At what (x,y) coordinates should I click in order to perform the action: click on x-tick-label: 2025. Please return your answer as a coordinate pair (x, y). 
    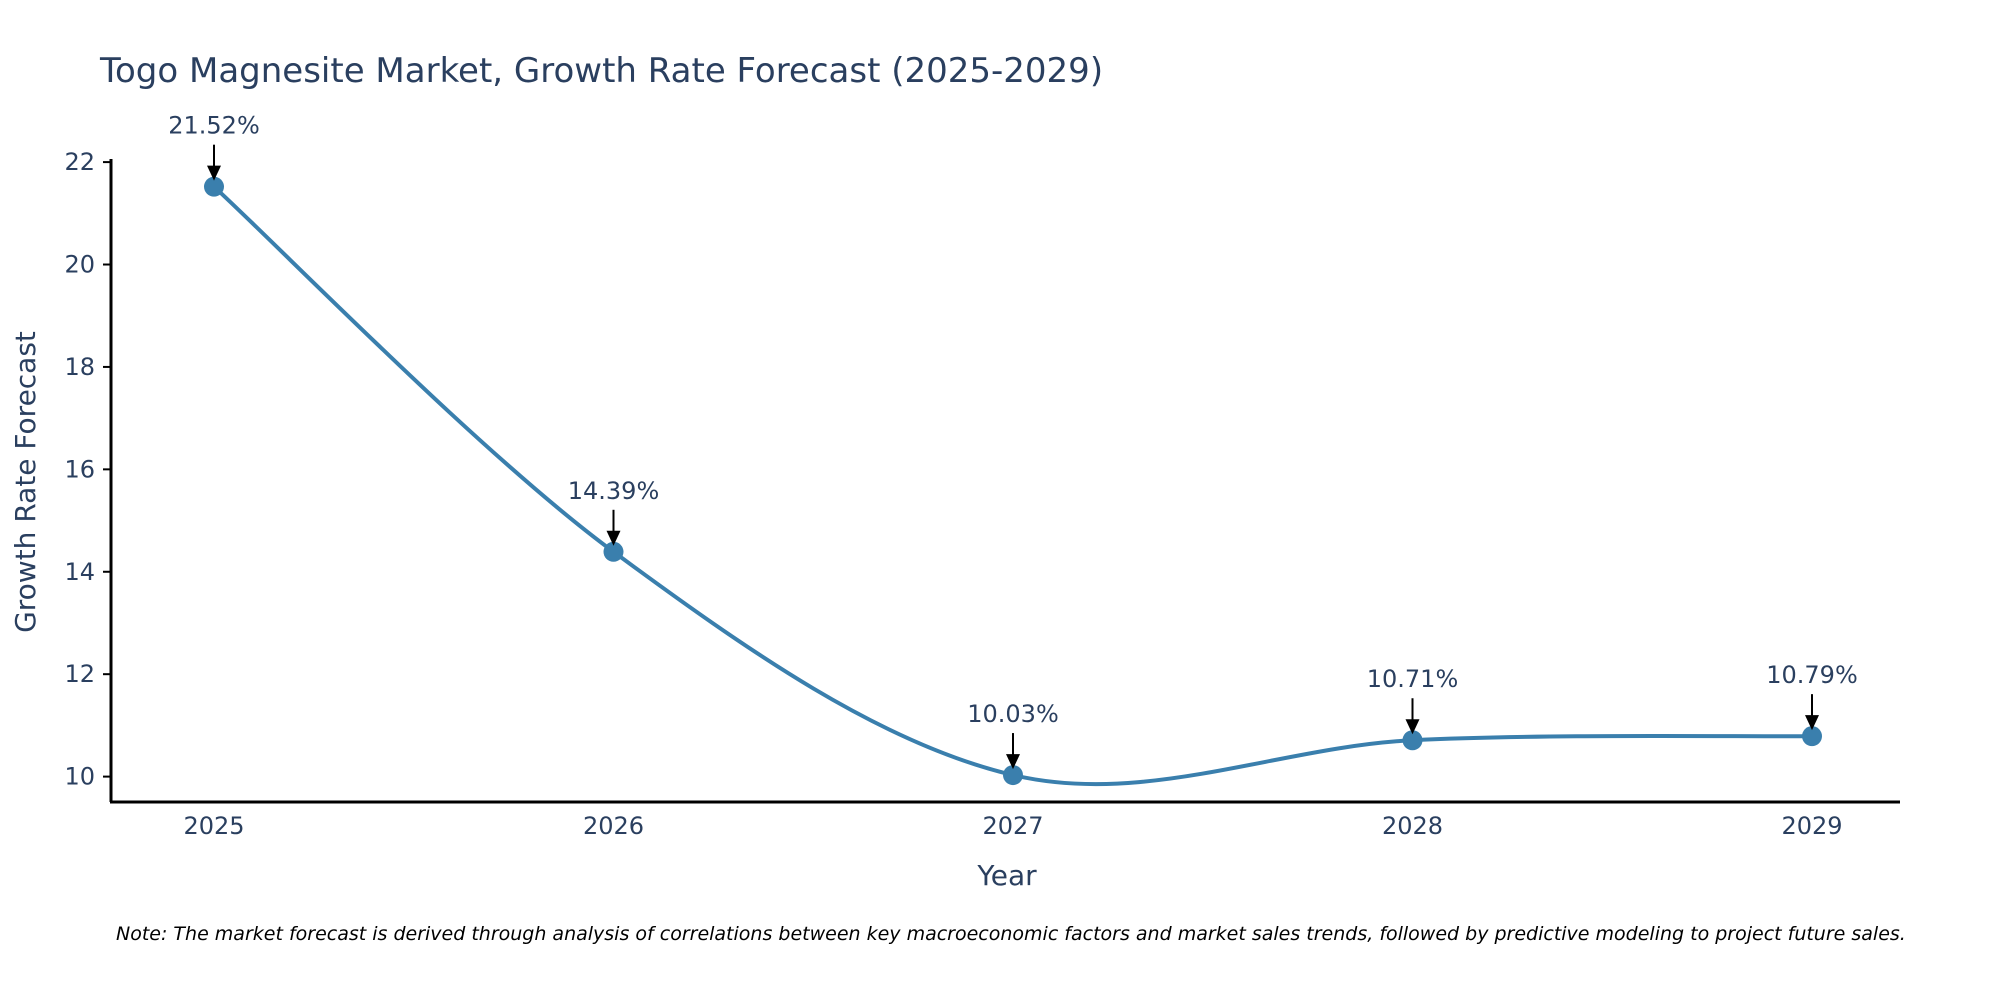
    Looking at the image, I should click on (213, 826).